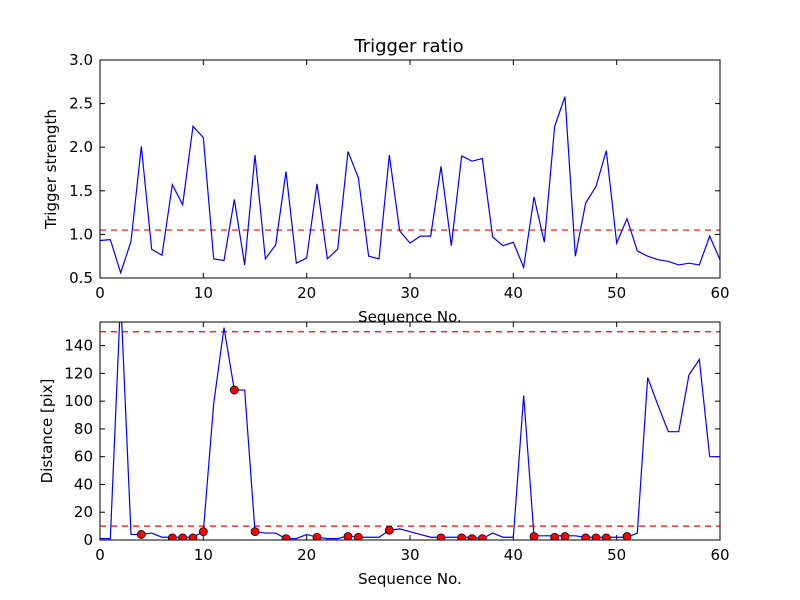  What do you see at coordinates (83, 512) in the screenshot?
I see `y-tick-label: 20` at bounding box center [83, 512].